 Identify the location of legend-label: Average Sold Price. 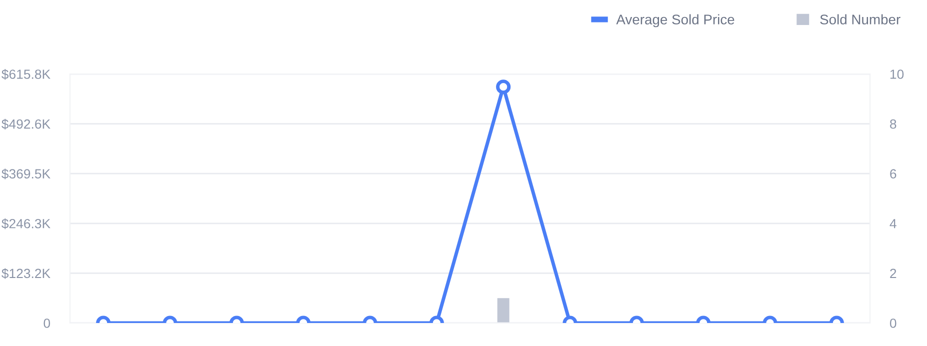
(675, 21).